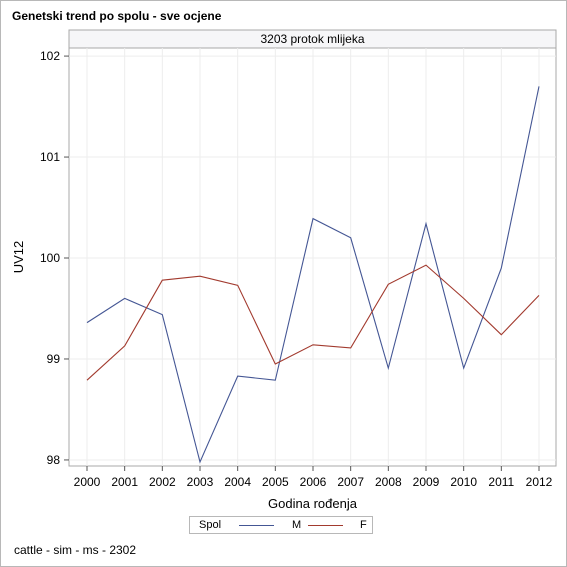 Image resolution: width=567 pixels, height=567 pixels. I want to click on y-axis: 98 99 100 101 102, so click(54, 258).